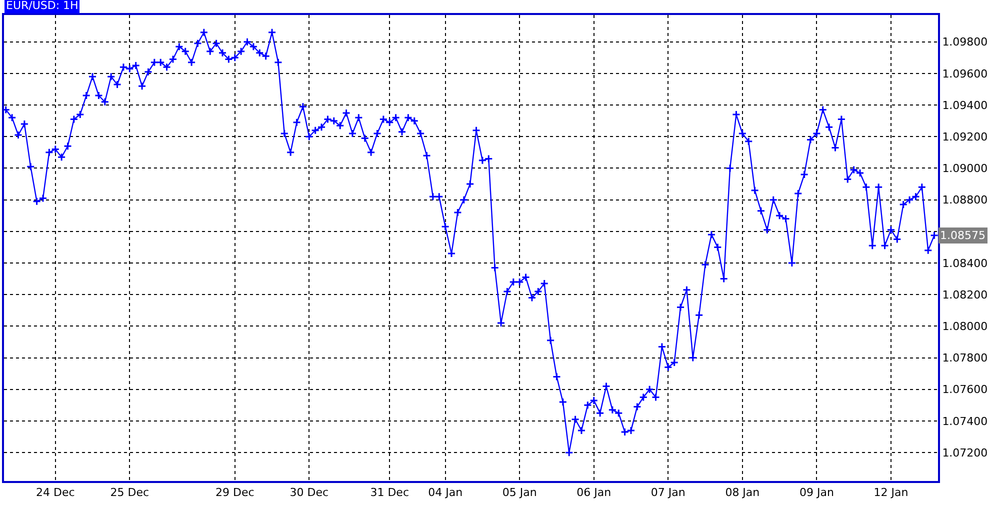  Describe the element at coordinates (965, 137) in the screenshot. I see `y-tick-label: 1.09200` at that location.